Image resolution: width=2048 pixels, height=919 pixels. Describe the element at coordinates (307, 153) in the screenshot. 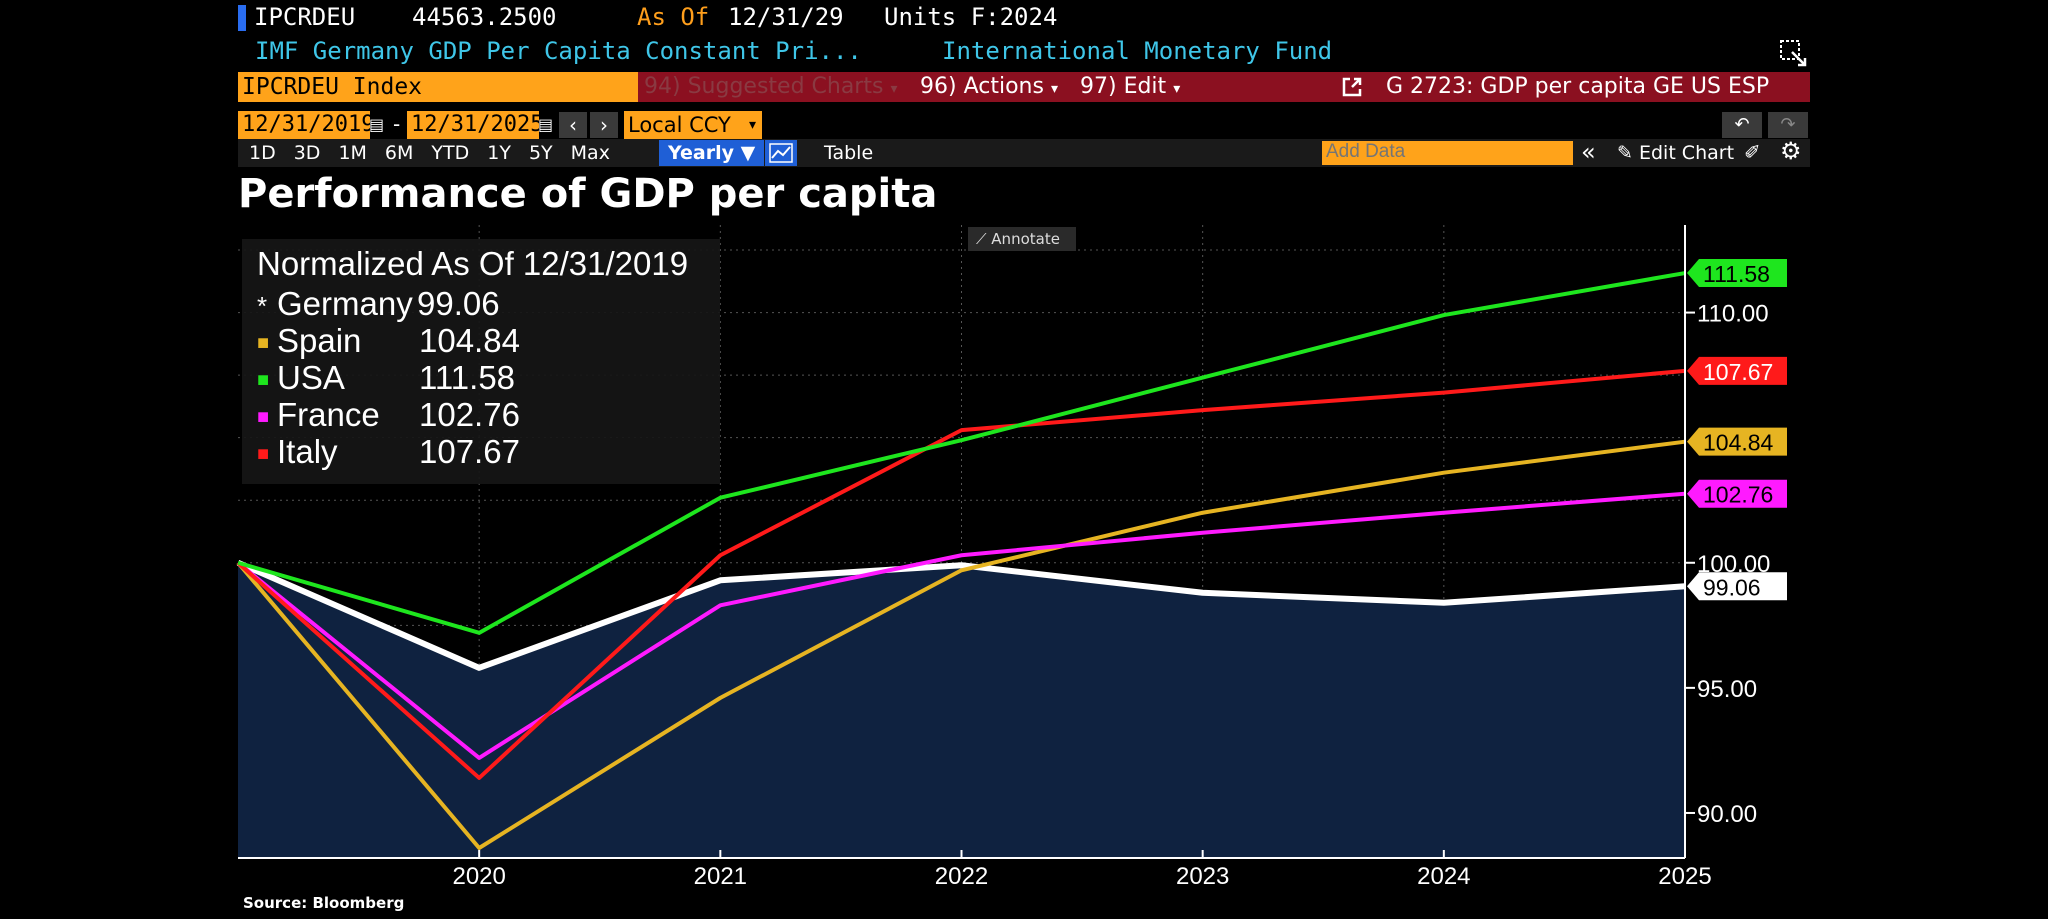

I see `period-button-3d: 3D` at that location.